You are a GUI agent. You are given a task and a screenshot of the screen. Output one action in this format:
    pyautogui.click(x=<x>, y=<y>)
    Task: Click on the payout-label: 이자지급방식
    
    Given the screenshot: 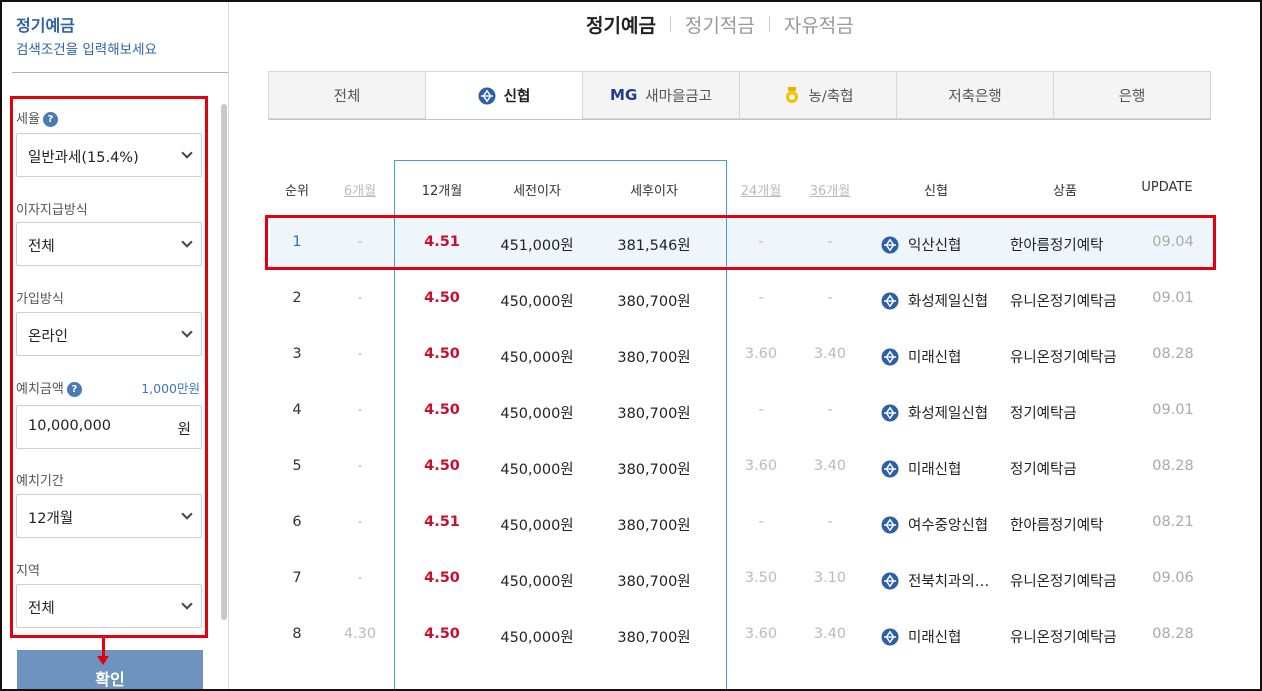 What is the action you would take?
    pyautogui.click(x=52, y=210)
    